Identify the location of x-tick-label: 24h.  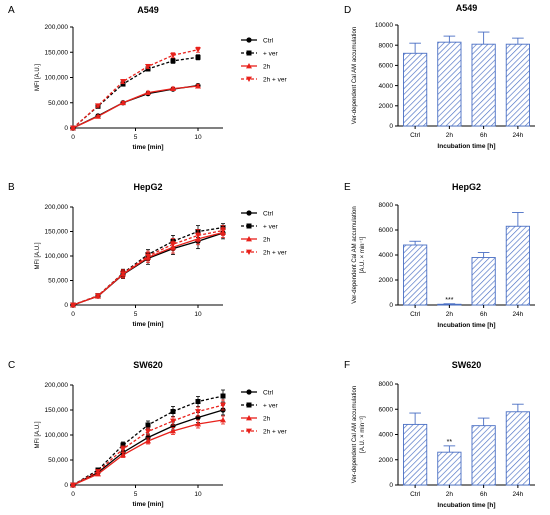
(517, 135).